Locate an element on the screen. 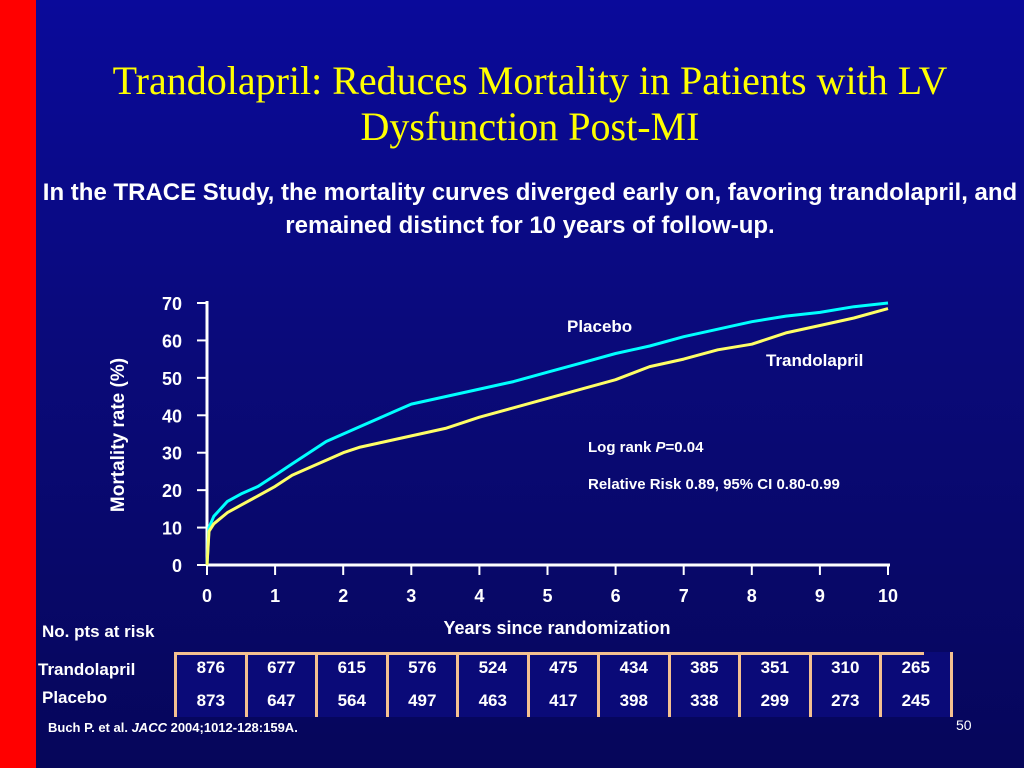 This screenshot has height=768, width=1024. x-tick-label: 6 is located at coordinates (616, 596).